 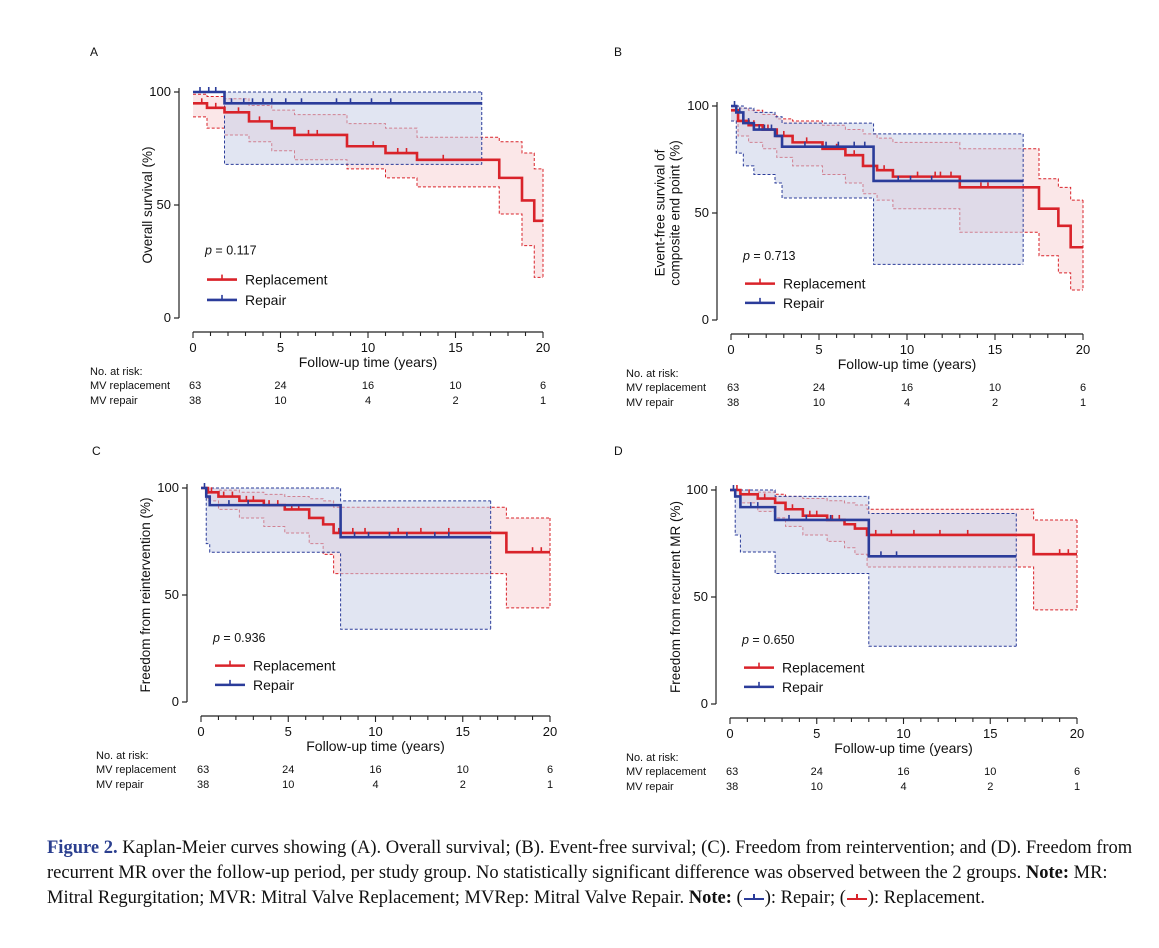 What do you see at coordinates (618, 451) in the screenshot?
I see `panel-tag: D` at bounding box center [618, 451].